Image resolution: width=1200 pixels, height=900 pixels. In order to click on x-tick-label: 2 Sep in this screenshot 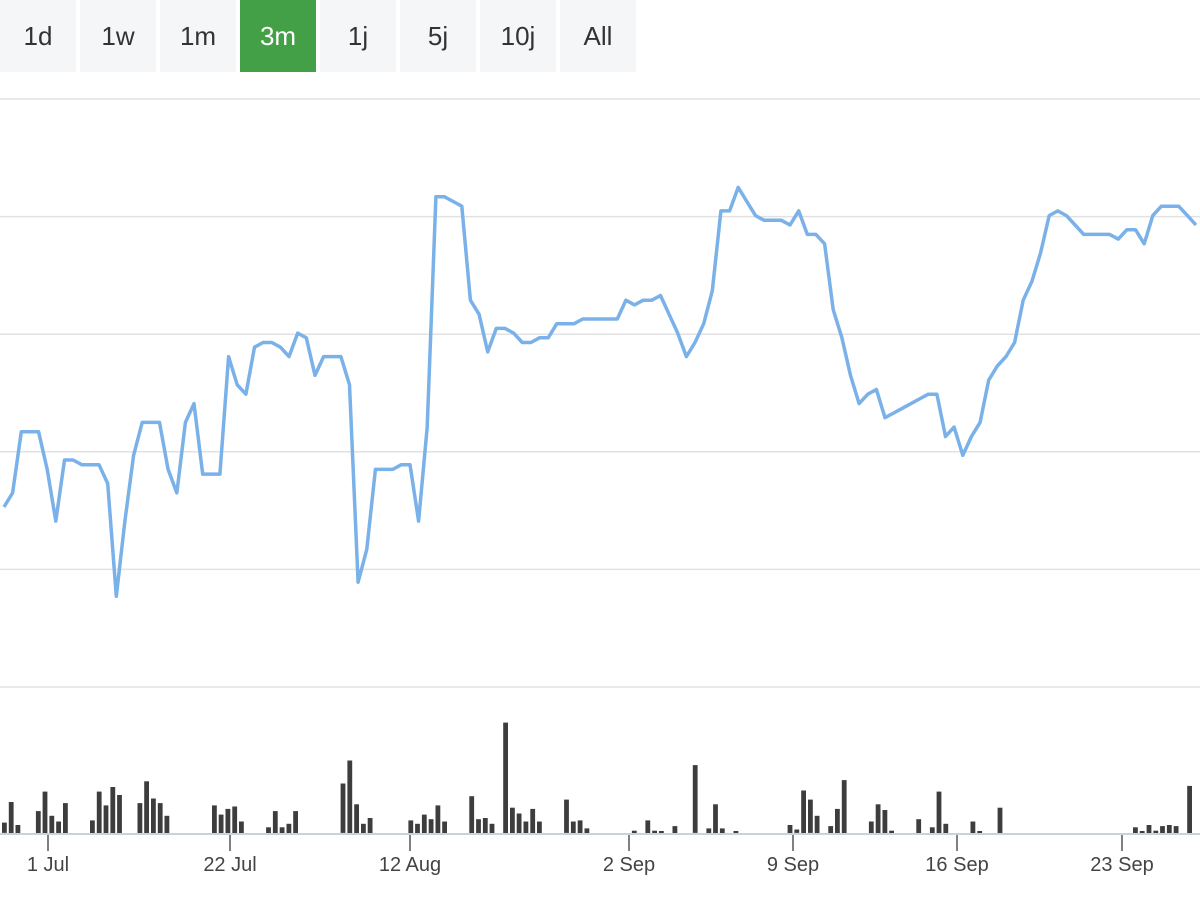, I will do `click(629, 865)`.